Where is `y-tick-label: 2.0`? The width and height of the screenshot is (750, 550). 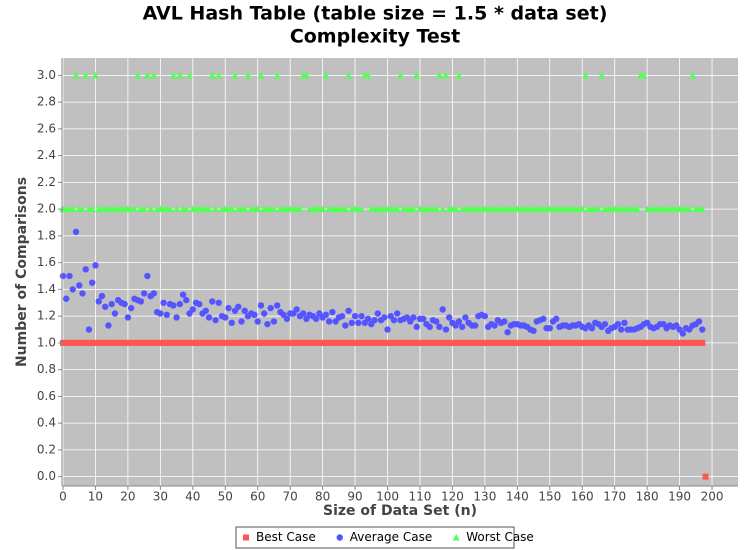
y-tick-label: 2.0 is located at coordinates (46, 209).